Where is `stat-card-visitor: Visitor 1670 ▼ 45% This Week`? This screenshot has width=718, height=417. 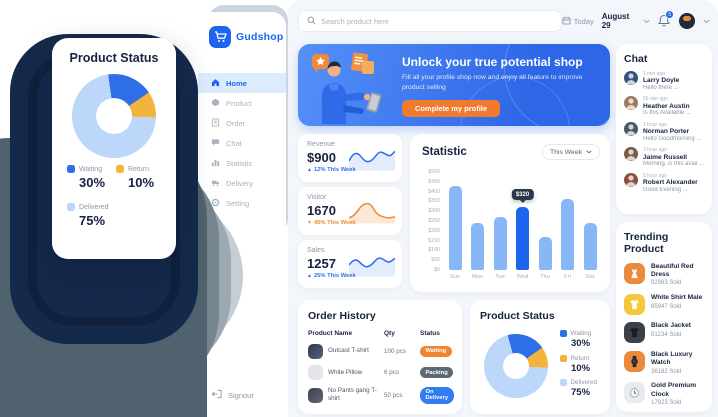 stat-card-visitor: Visitor 1670 ▼ 45% This Week is located at coordinates (350, 211).